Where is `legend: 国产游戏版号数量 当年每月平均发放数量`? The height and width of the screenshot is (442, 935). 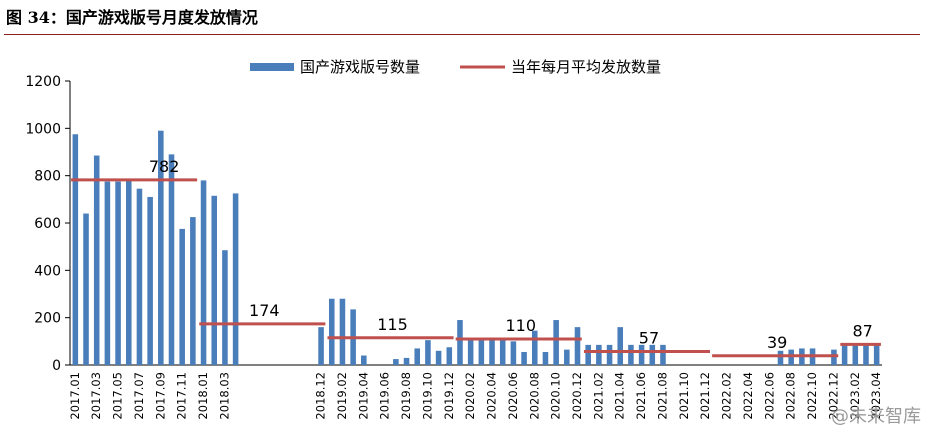
legend: 国产游戏版号数量 当年每月平均发放数量 is located at coordinates (455, 67).